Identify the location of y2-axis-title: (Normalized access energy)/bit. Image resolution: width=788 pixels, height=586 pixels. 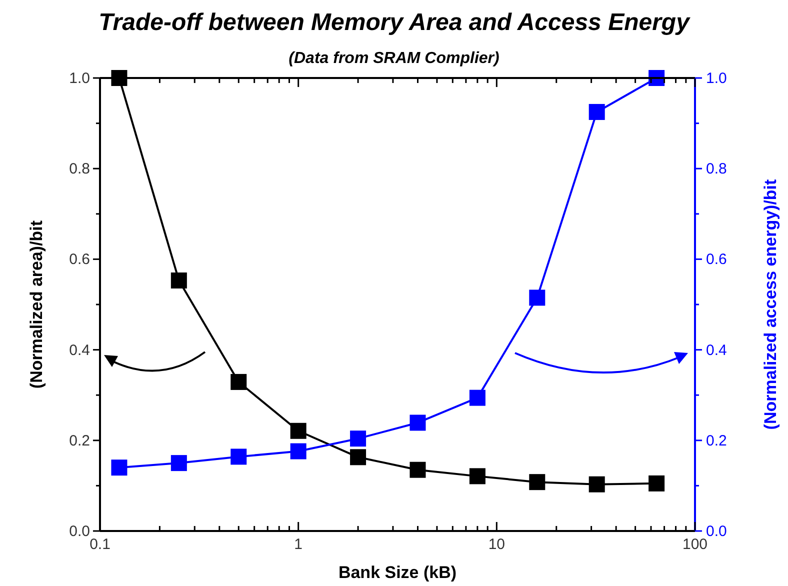
(770, 304).